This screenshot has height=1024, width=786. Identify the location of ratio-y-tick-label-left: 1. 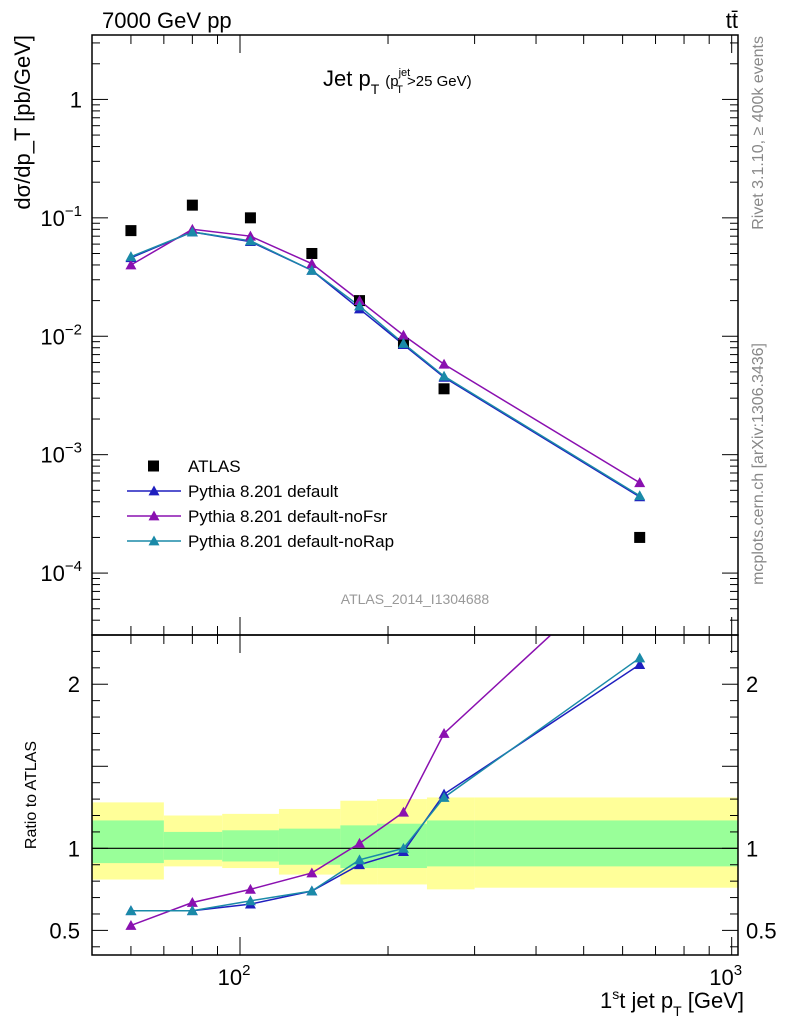
(74, 848).